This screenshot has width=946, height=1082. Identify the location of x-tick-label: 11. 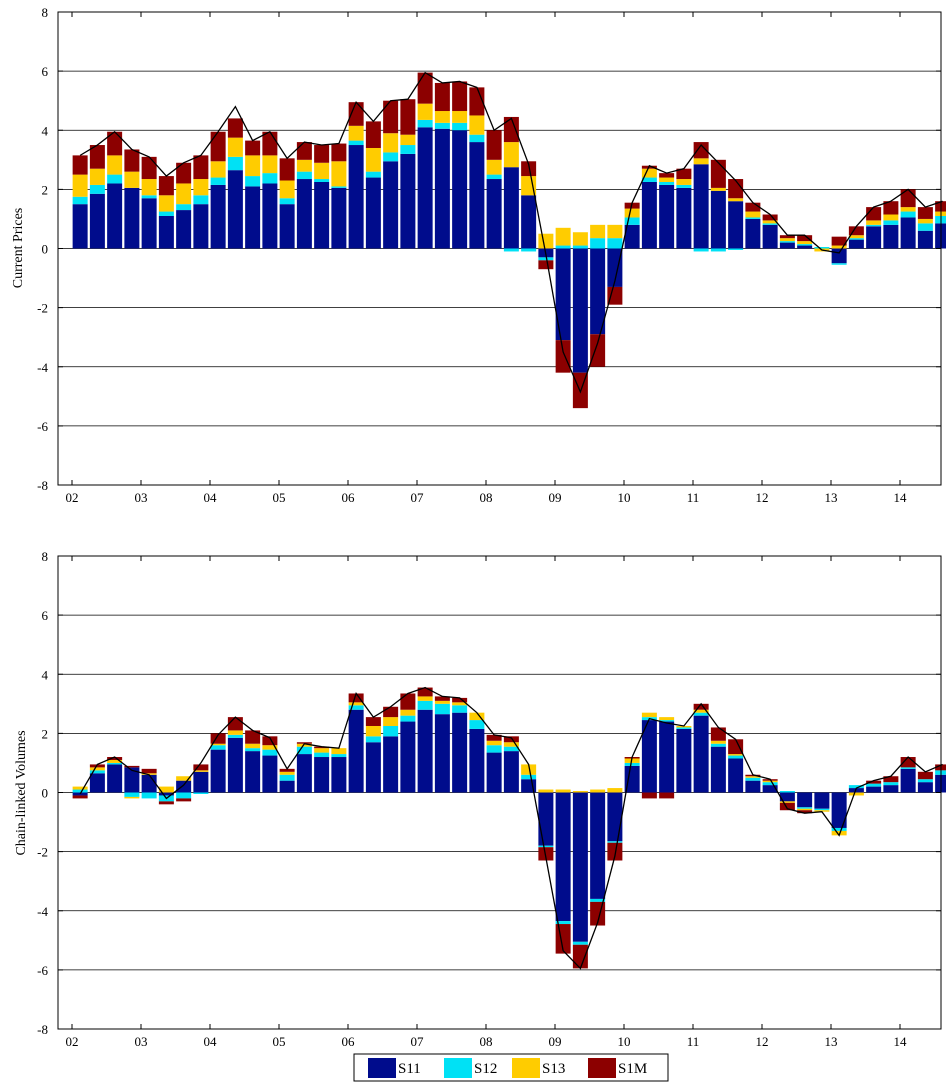
(693, 1041).